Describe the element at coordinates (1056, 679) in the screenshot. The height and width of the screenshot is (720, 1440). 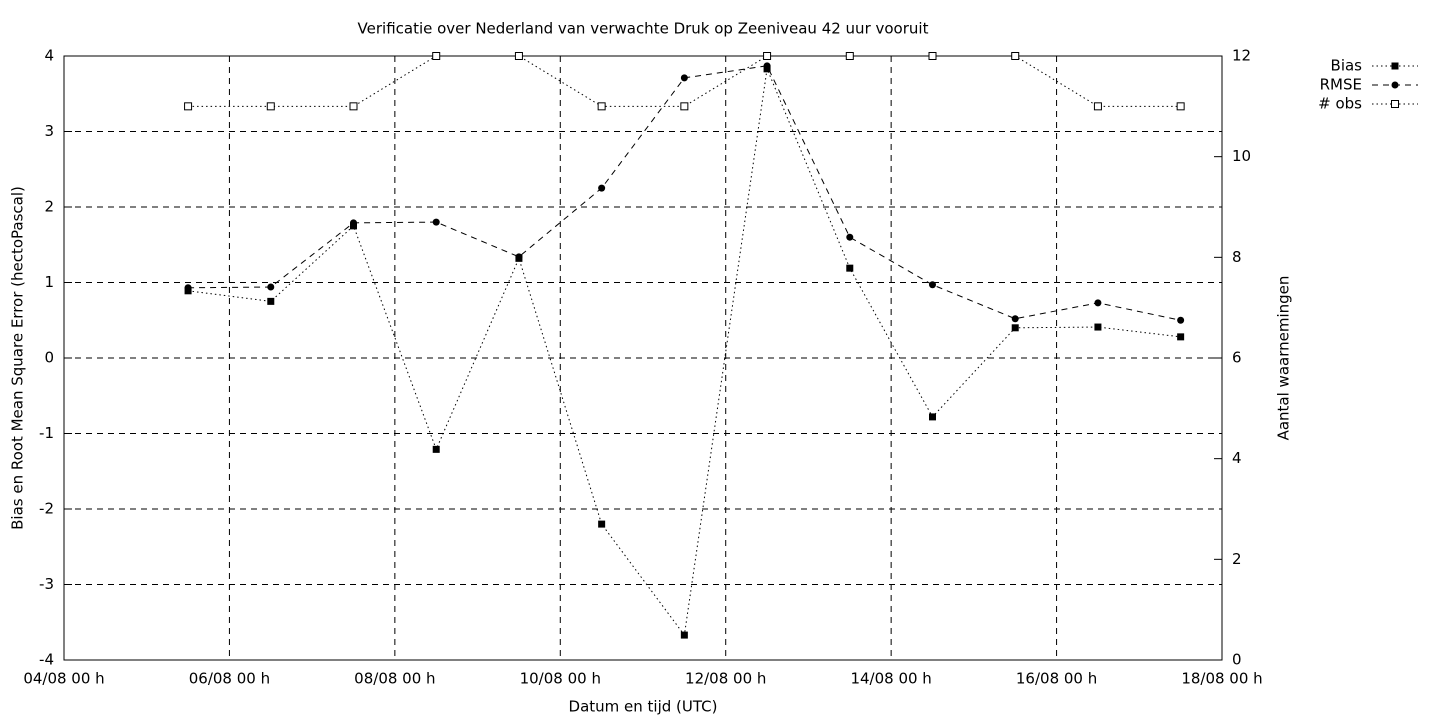
I see `x-tick-label: 16/08 00 h` at that location.